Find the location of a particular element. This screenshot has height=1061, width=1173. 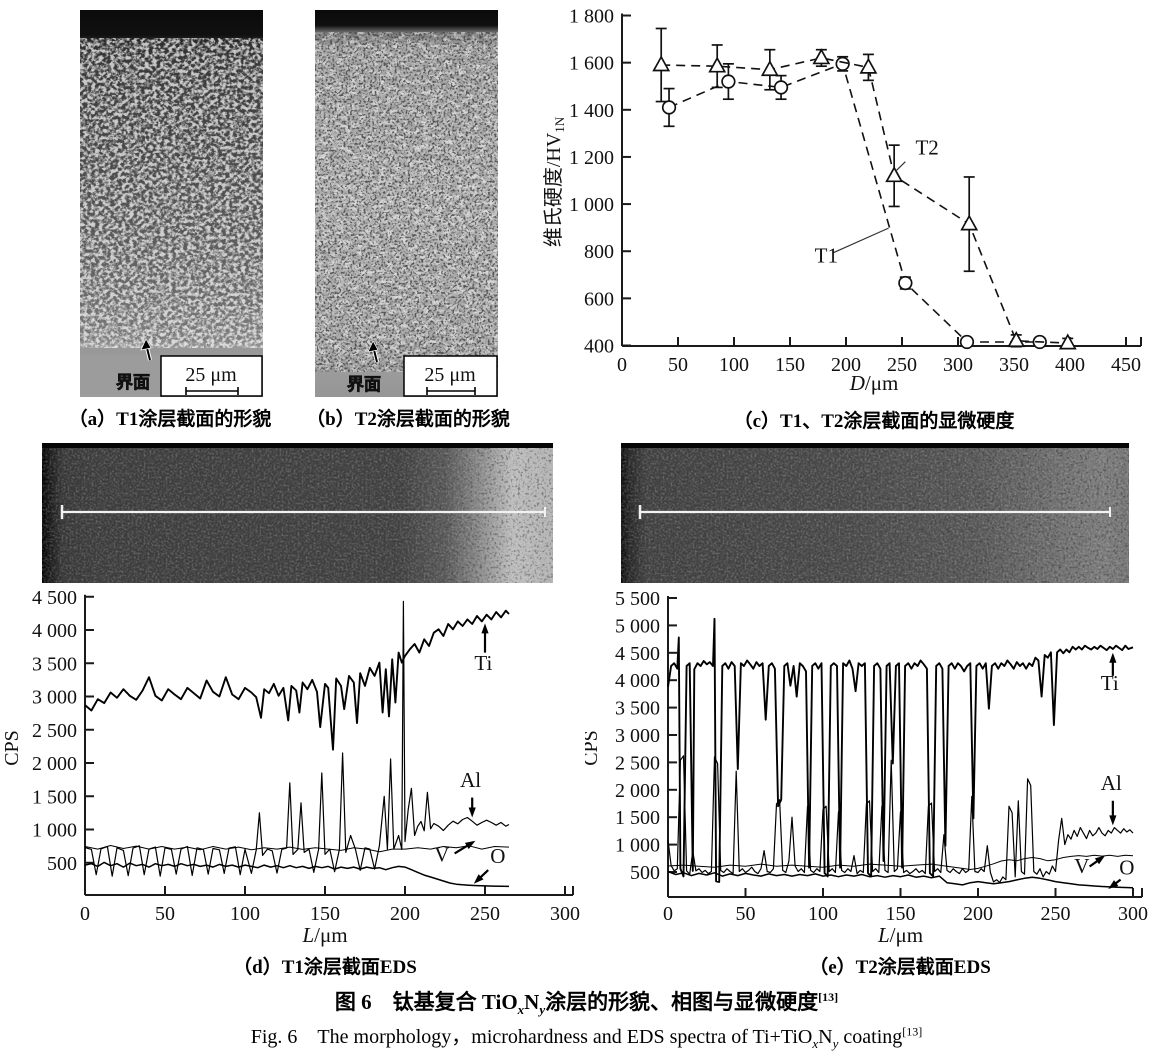

caption-en-ref: [13] is located at coordinates (912, 1031).